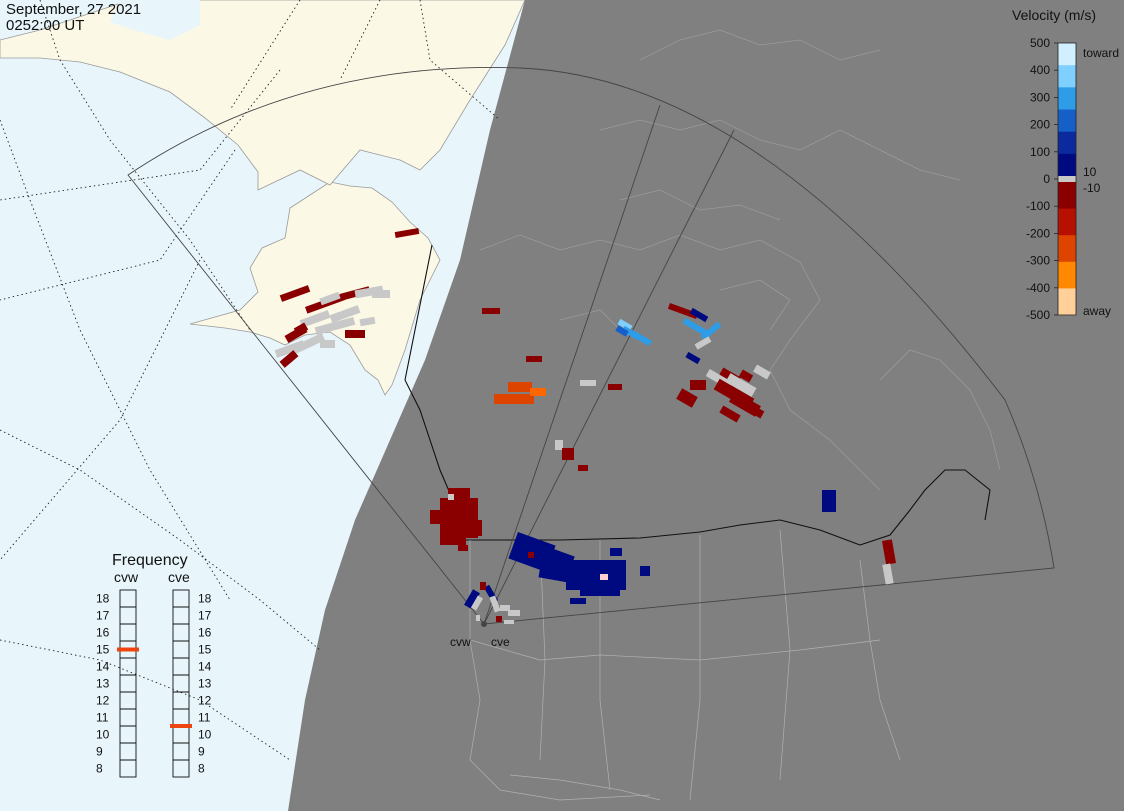 The image size is (1124, 811). Describe the element at coordinates (1090, 172) in the screenshot. I see `colorbar-threshold-pos: 10` at that location.